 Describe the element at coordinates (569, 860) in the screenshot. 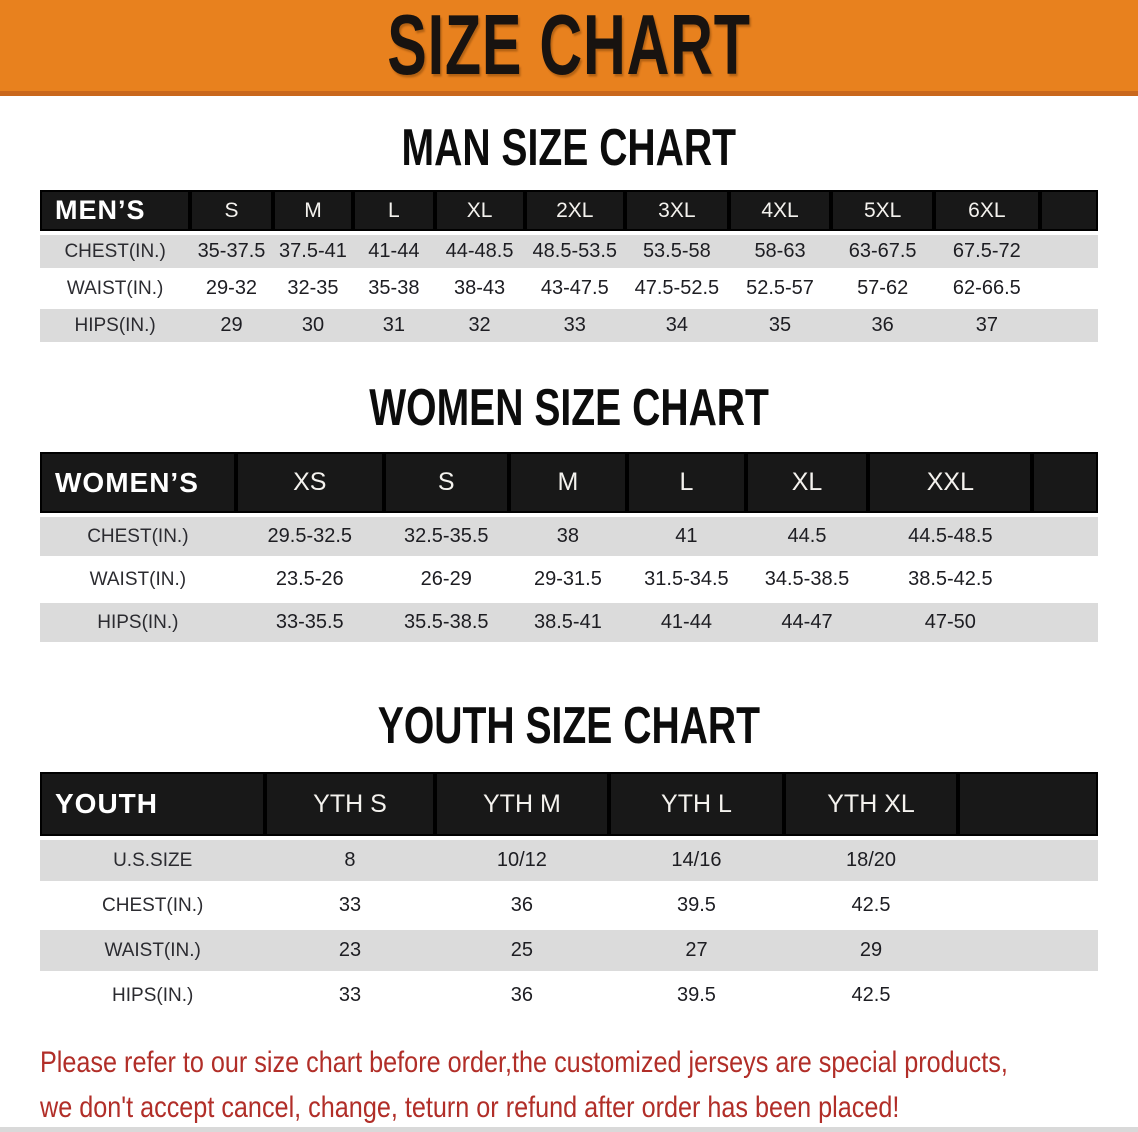

I see `table-row: U.S.SIZE 8 10/12 14/16 18/20` at that location.